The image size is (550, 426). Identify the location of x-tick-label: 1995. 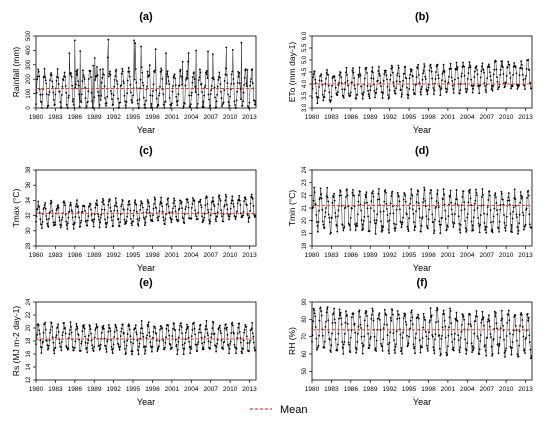
(133, 117).